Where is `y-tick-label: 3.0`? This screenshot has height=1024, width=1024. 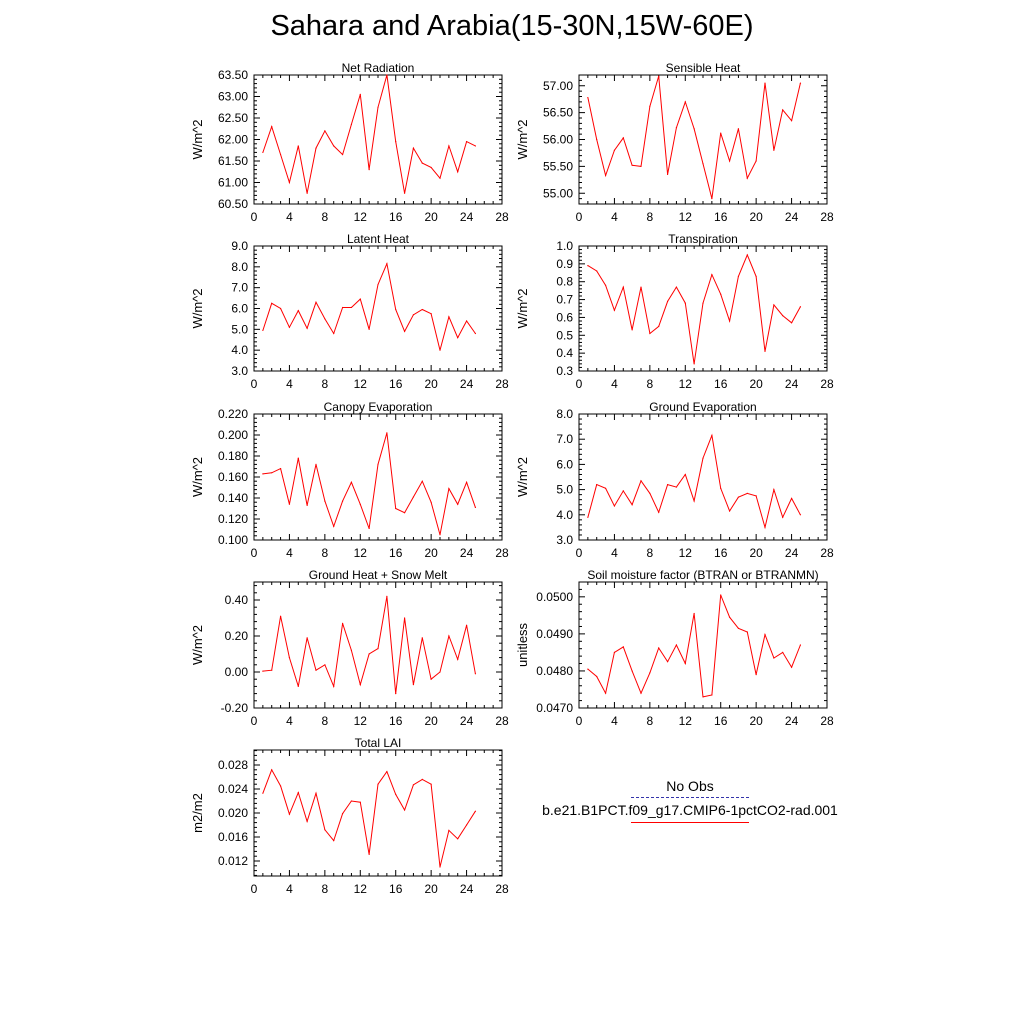 y-tick-label: 3.0 is located at coordinates (564, 540).